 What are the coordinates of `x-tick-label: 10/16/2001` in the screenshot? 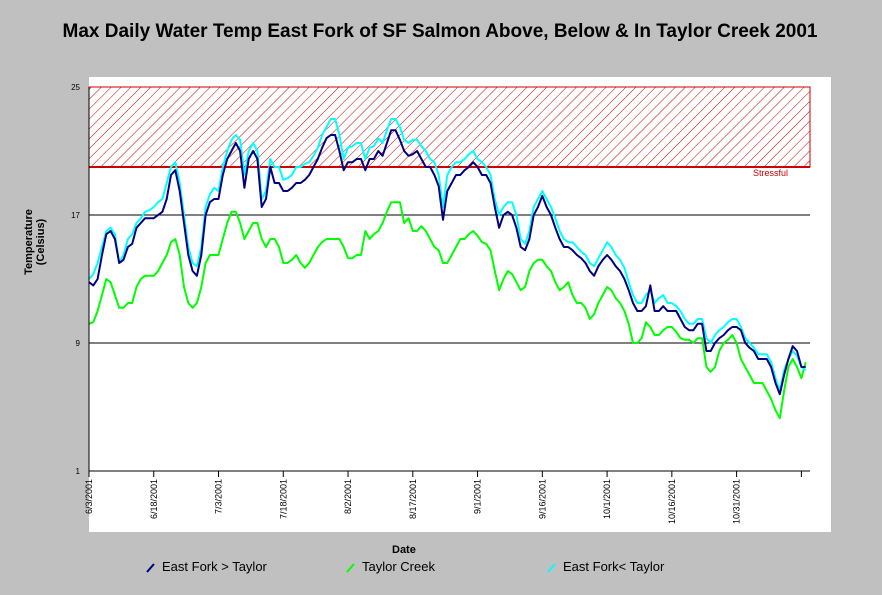 It's located at (672, 501).